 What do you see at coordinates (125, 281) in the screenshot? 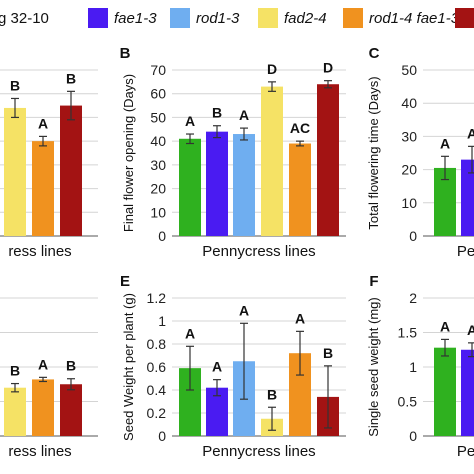
I see `panel-letter: E` at bounding box center [125, 281].